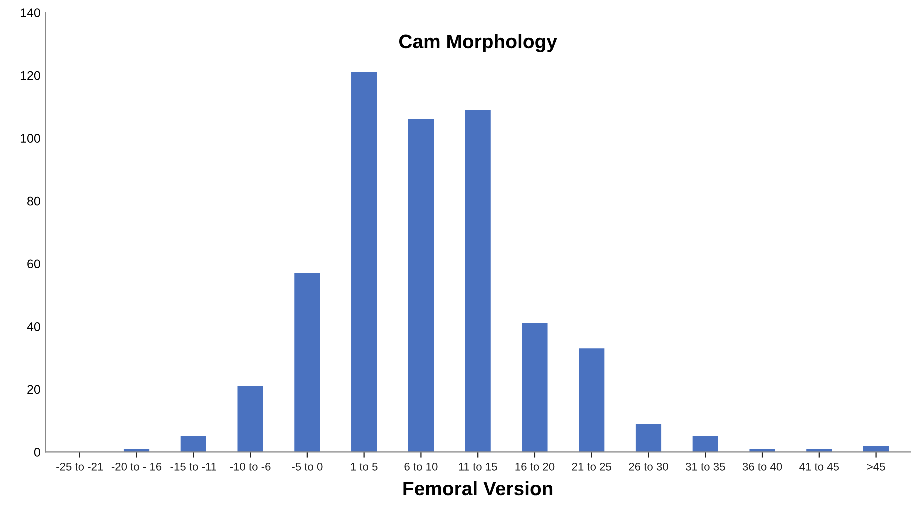  Describe the element at coordinates (648, 466) in the screenshot. I see `x-tick-label: 26 to 30` at that location.